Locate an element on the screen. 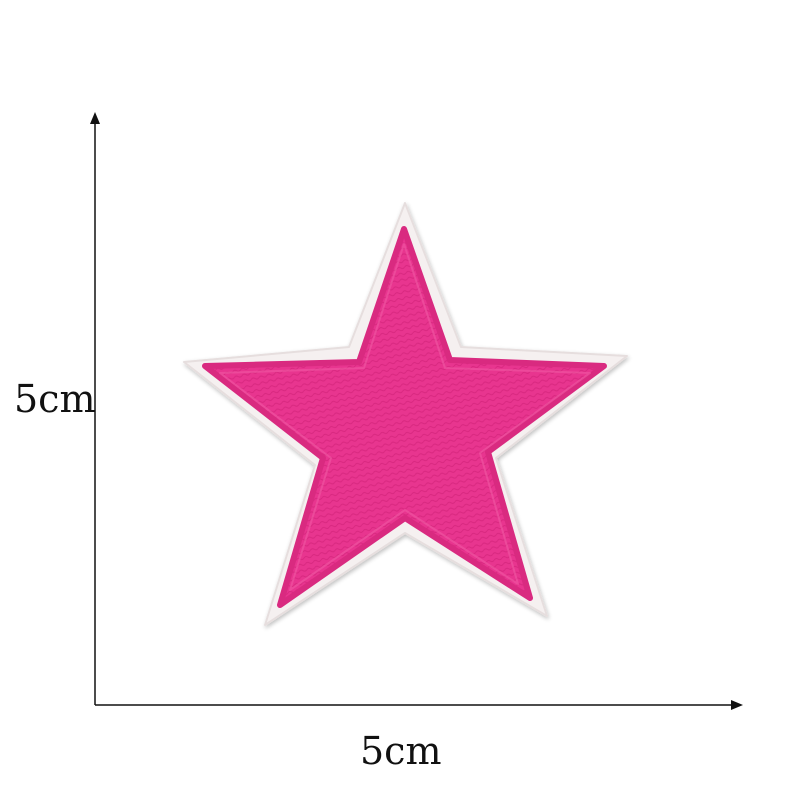  height-label: 5cm is located at coordinates (55, 399).